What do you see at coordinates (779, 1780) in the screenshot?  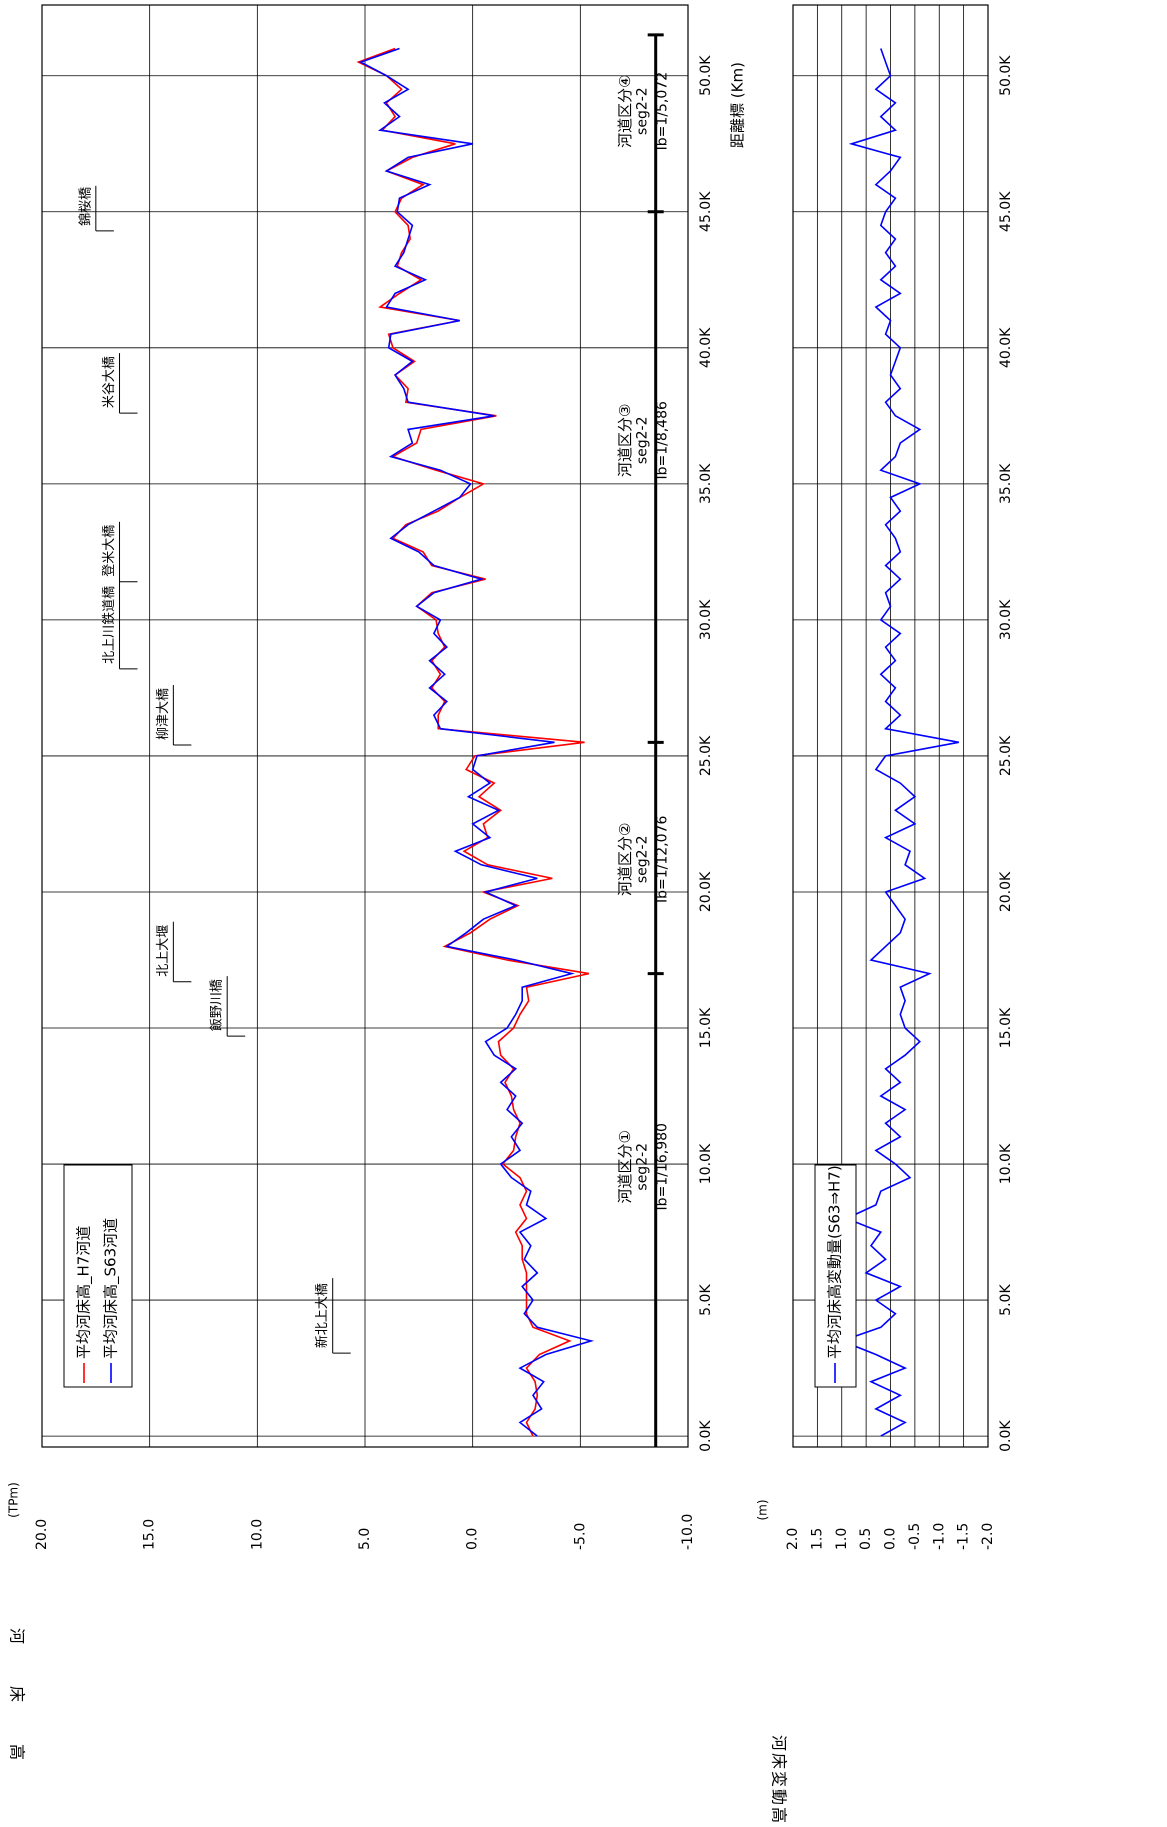 I see `y-axis-title: 河床変動高` at bounding box center [779, 1780].